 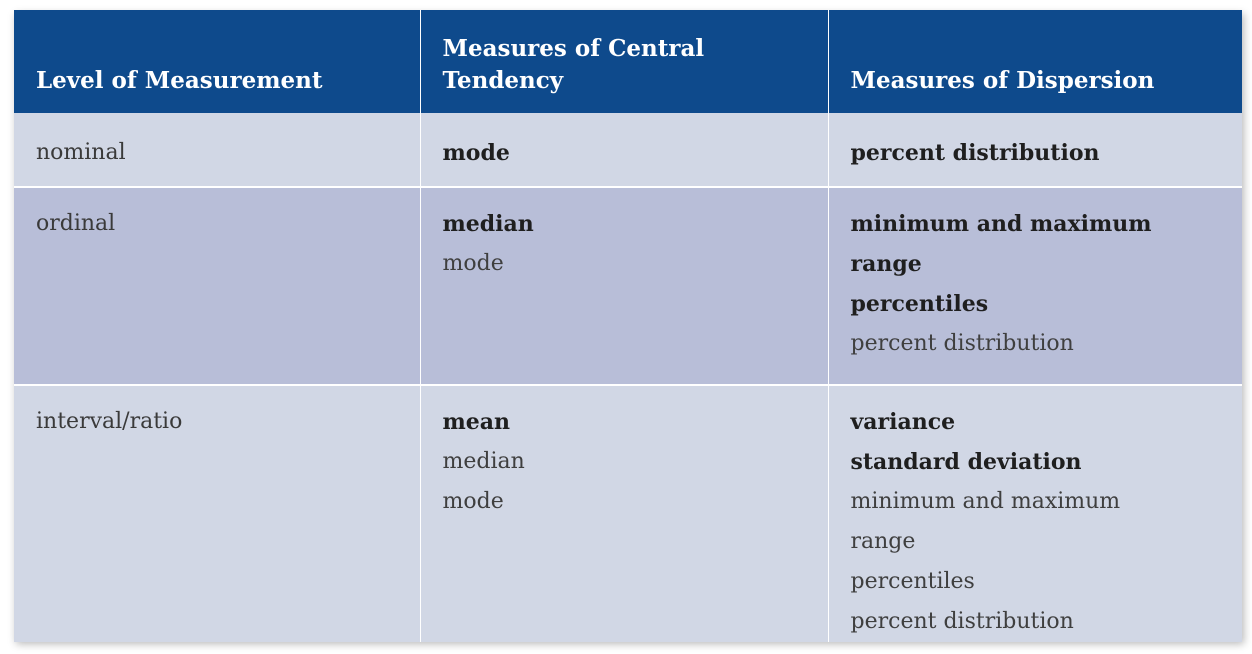 What do you see at coordinates (217, 286) in the screenshot?
I see `level-cell: ordinal` at bounding box center [217, 286].